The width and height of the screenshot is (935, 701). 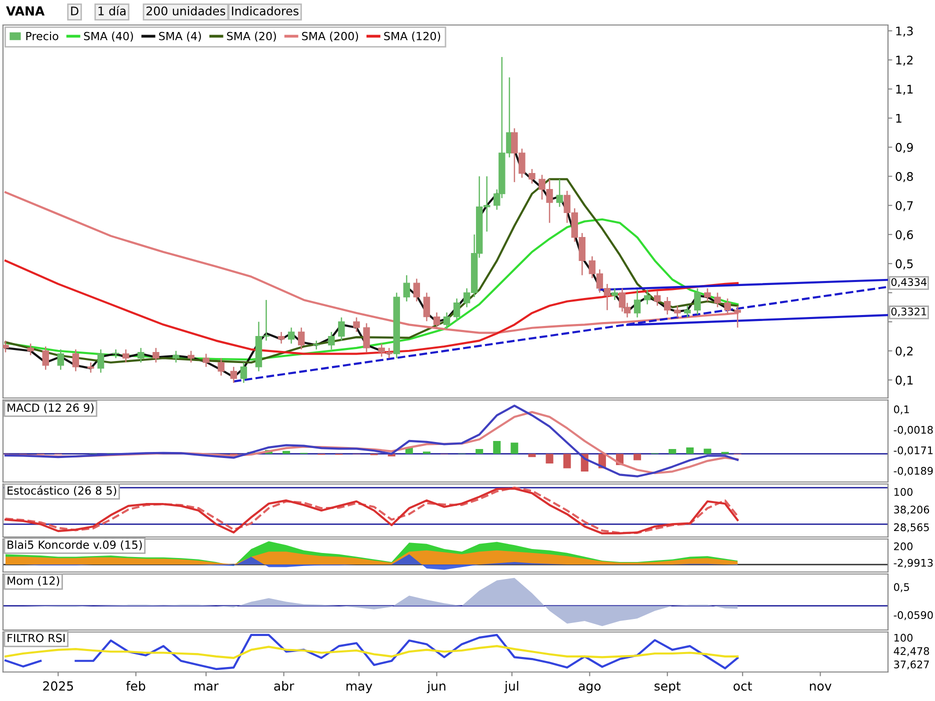 What do you see at coordinates (112, 11) in the screenshot?
I see `text: 1 día` at bounding box center [112, 11].